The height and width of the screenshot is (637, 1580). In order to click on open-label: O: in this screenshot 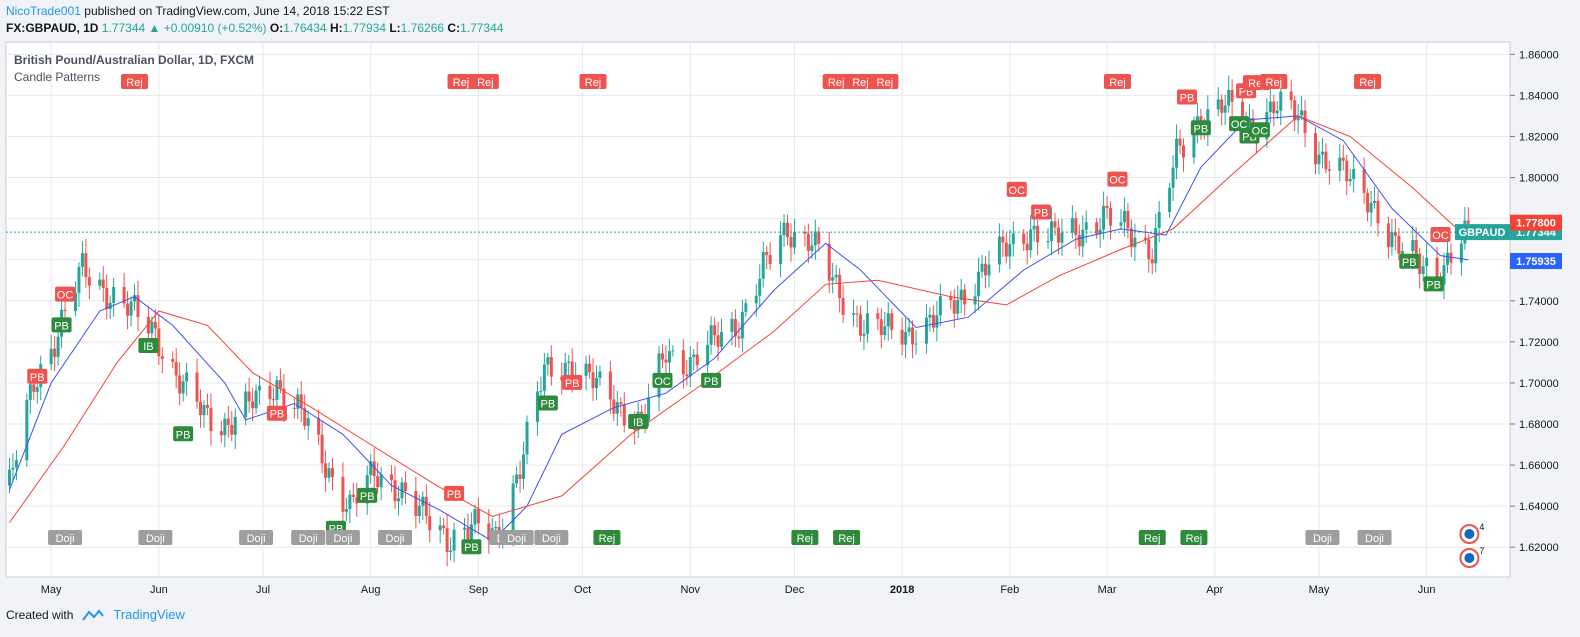, I will do `click(276, 28)`.